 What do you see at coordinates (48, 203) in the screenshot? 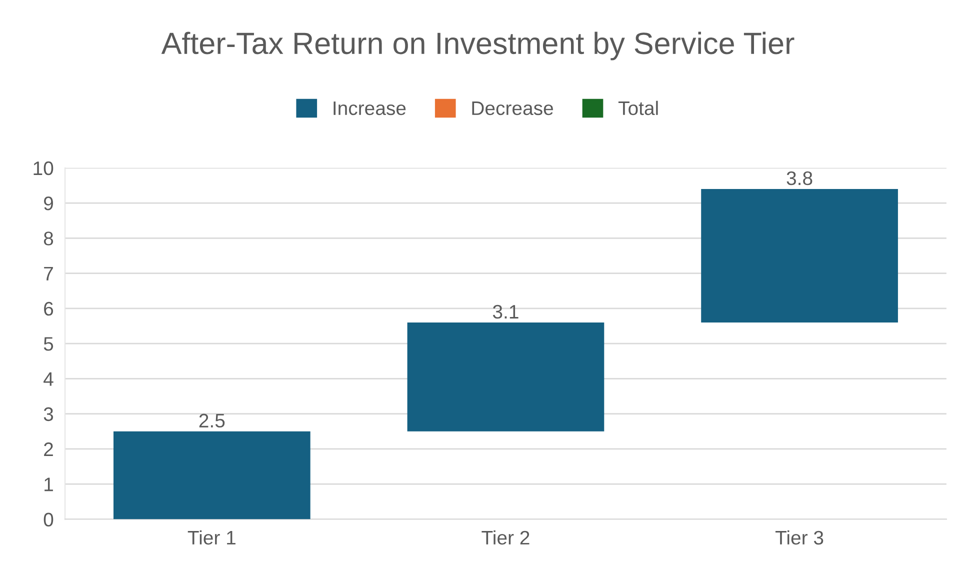
I see `y-tick-label: 9` at bounding box center [48, 203].